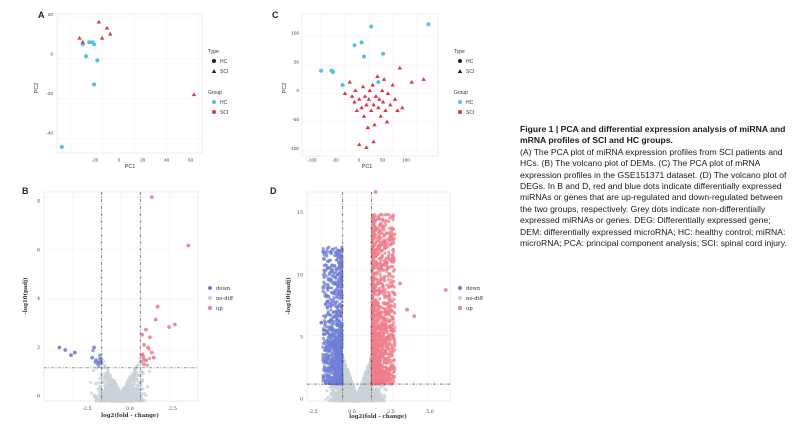  I want to click on volcano-b-legend-up-marker, so click(210, 308).